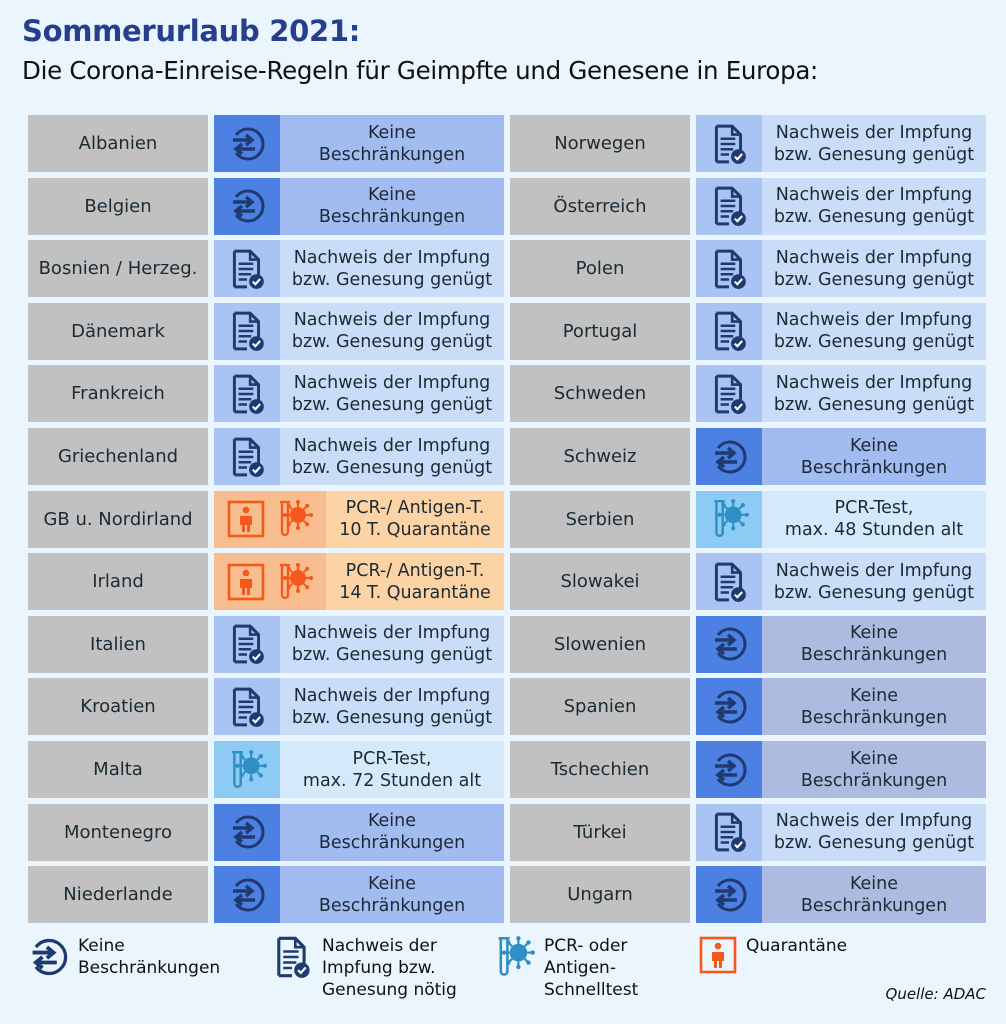 This screenshot has height=1024, width=1006. Describe the element at coordinates (600, 269) in the screenshot. I see `country-name: Polen` at that location.